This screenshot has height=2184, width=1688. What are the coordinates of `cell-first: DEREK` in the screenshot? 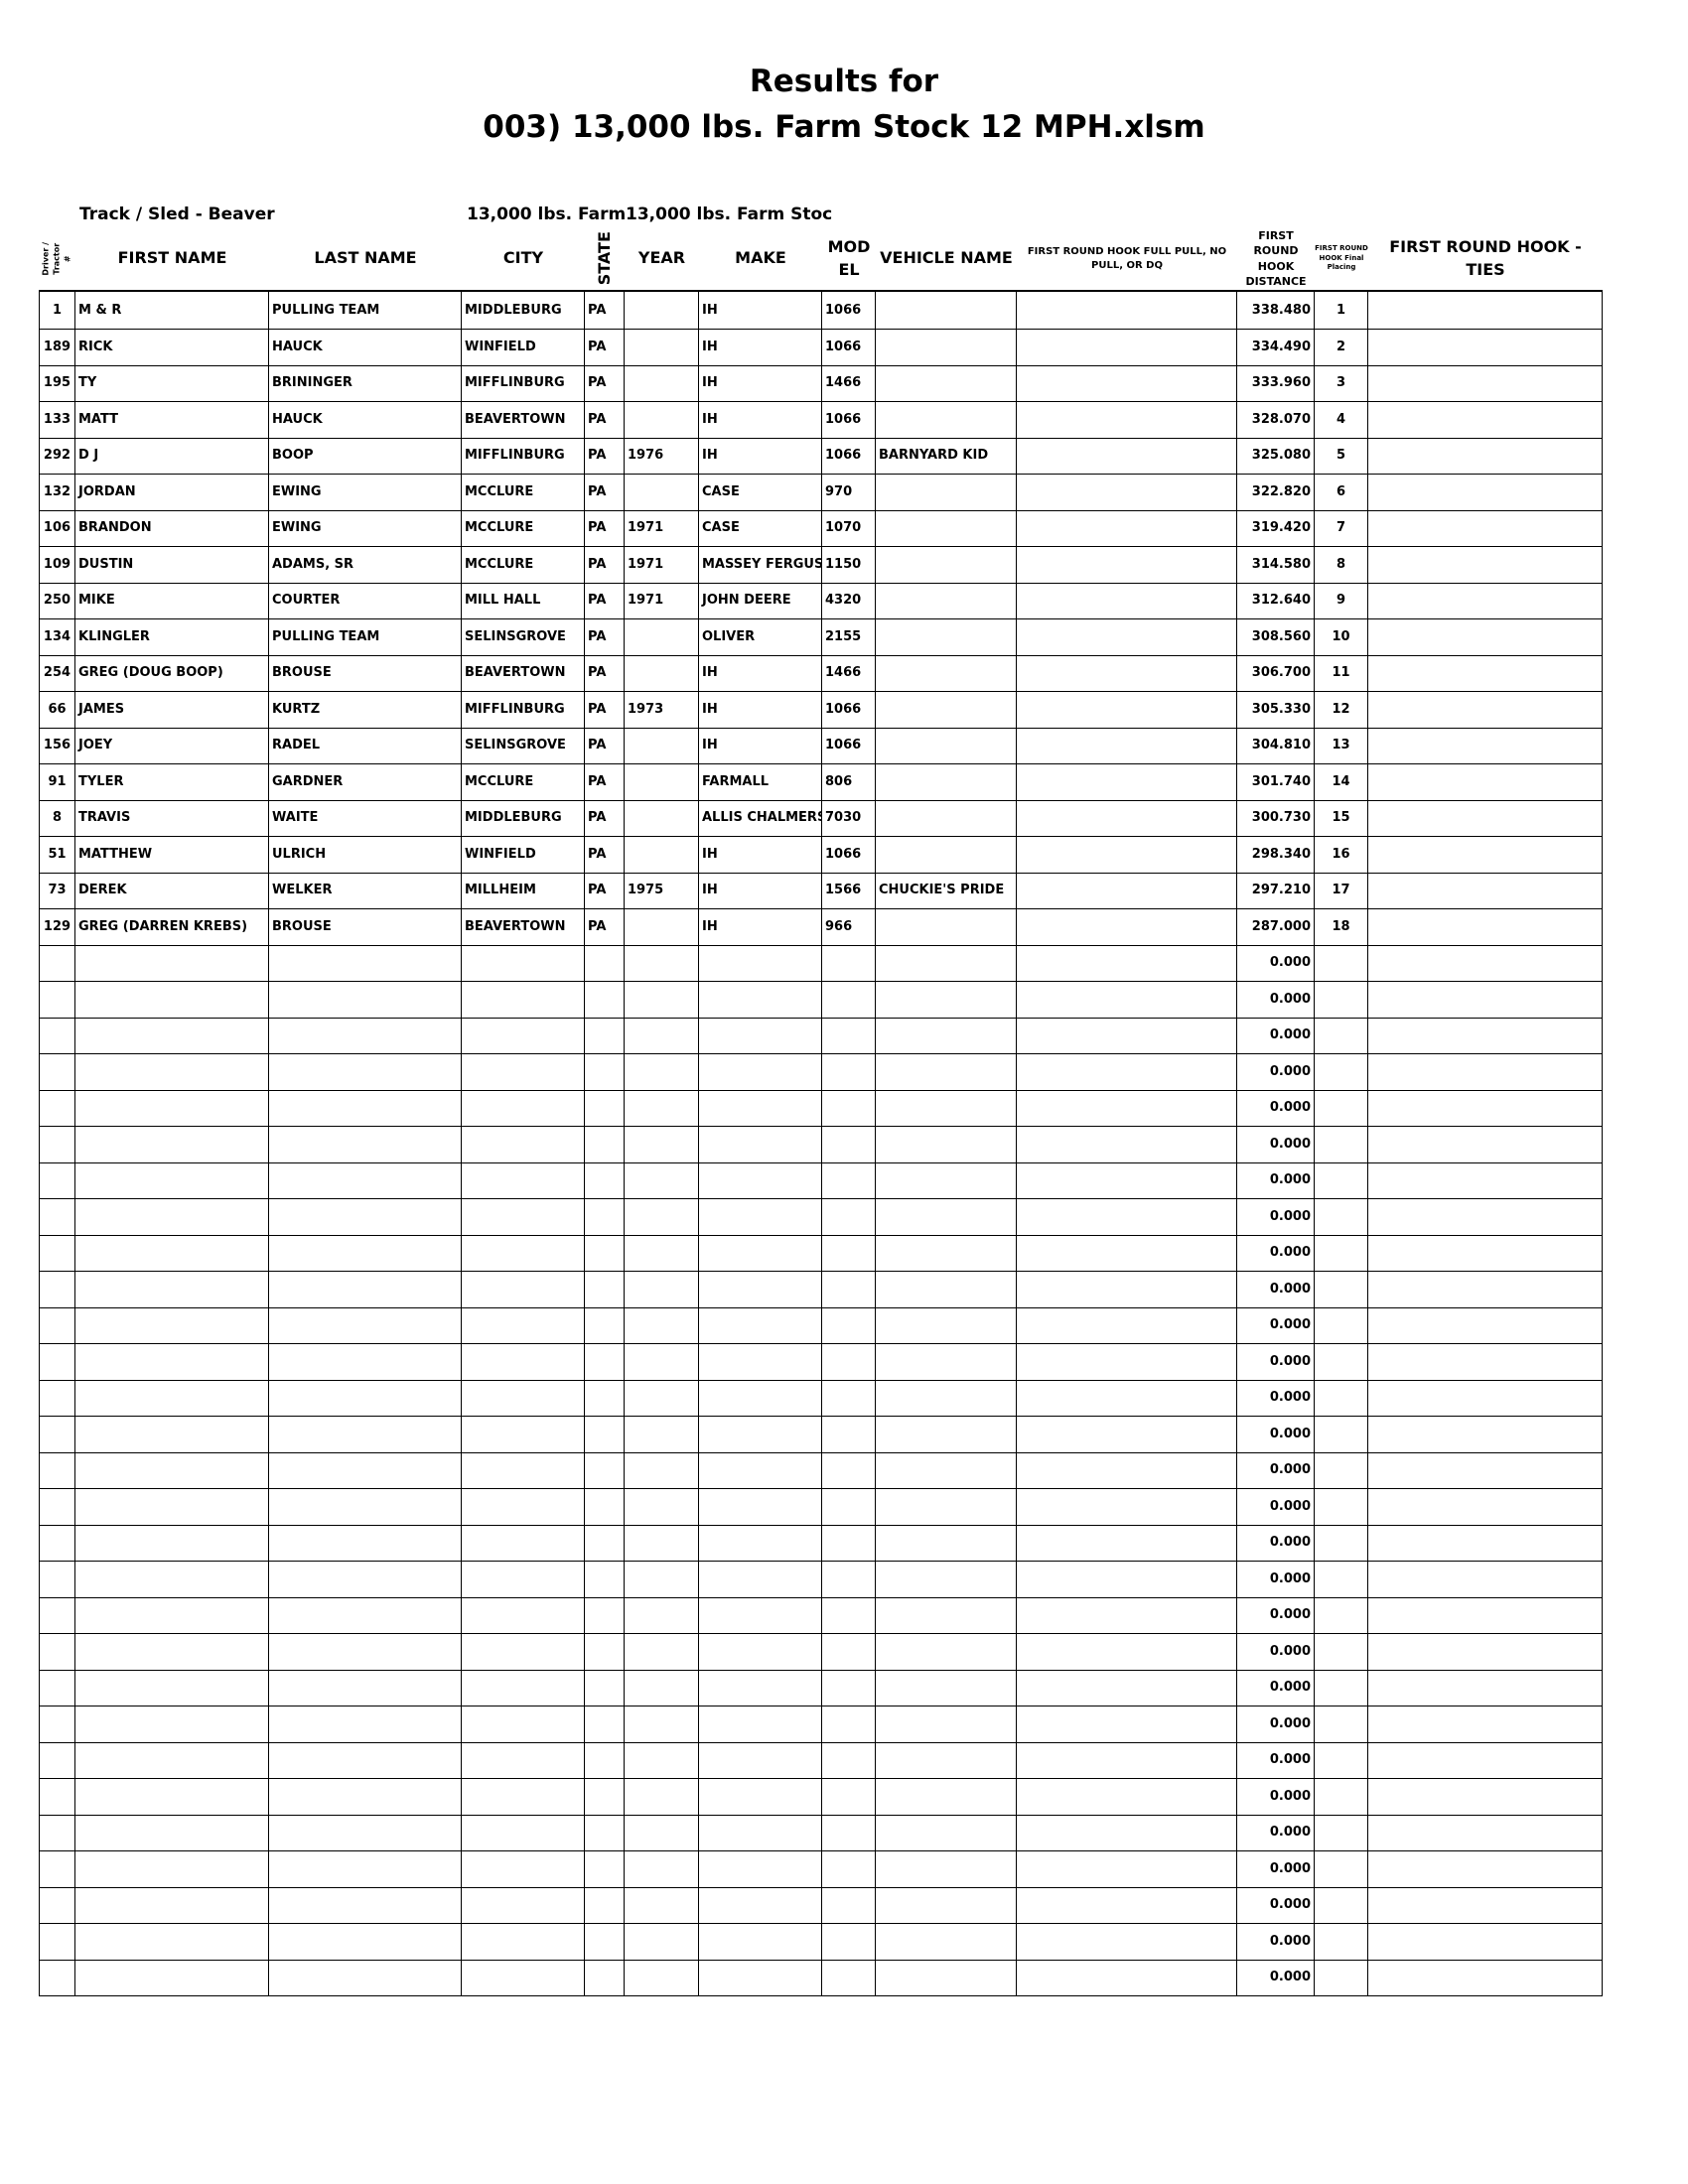 It's located at (172, 890).